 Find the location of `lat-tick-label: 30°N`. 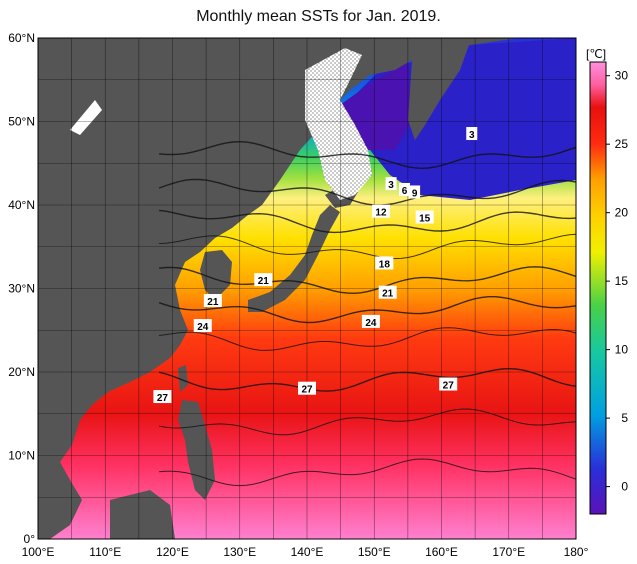

lat-tick-label: 30°N is located at coordinates (21, 289).